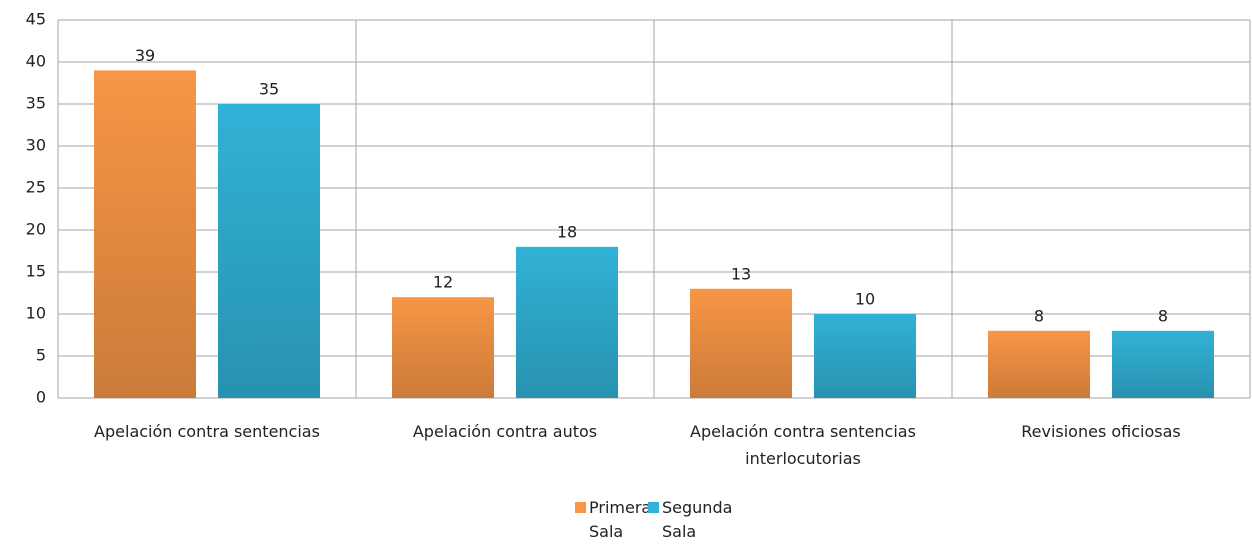 This screenshot has width=1252, height=548. Describe the element at coordinates (36, 145) in the screenshot. I see `y-tick-label: 30` at that location.